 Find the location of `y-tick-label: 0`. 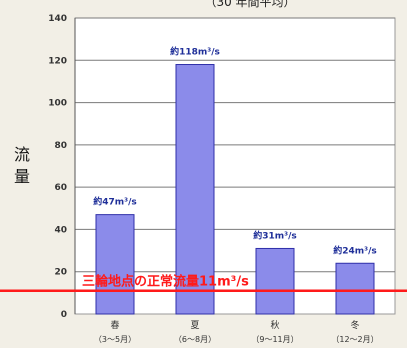

y-tick-label: 0 is located at coordinates (64, 315).